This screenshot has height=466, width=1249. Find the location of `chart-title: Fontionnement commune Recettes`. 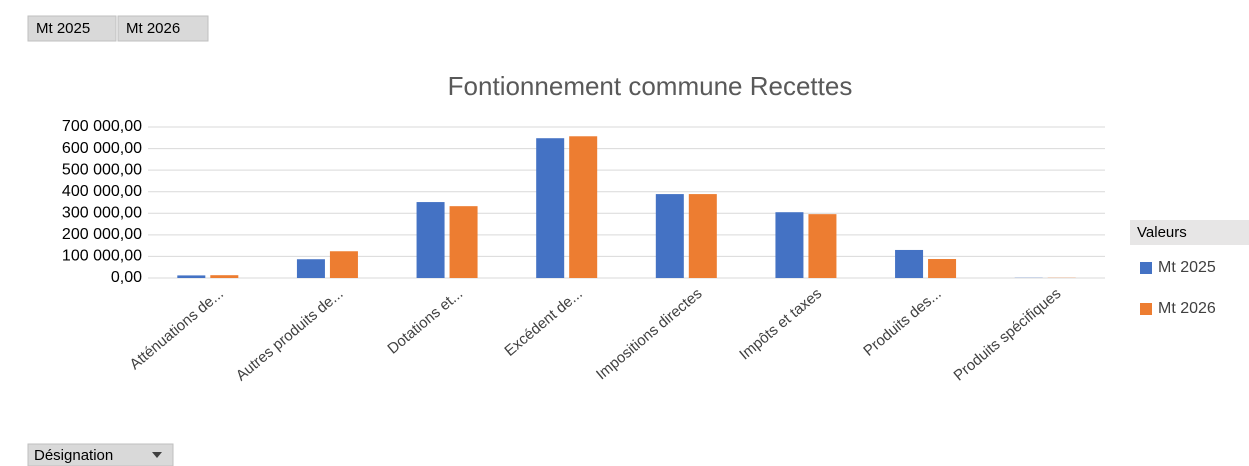

chart-title: Fontionnement commune Recettes is located at coordinates (650, 86).